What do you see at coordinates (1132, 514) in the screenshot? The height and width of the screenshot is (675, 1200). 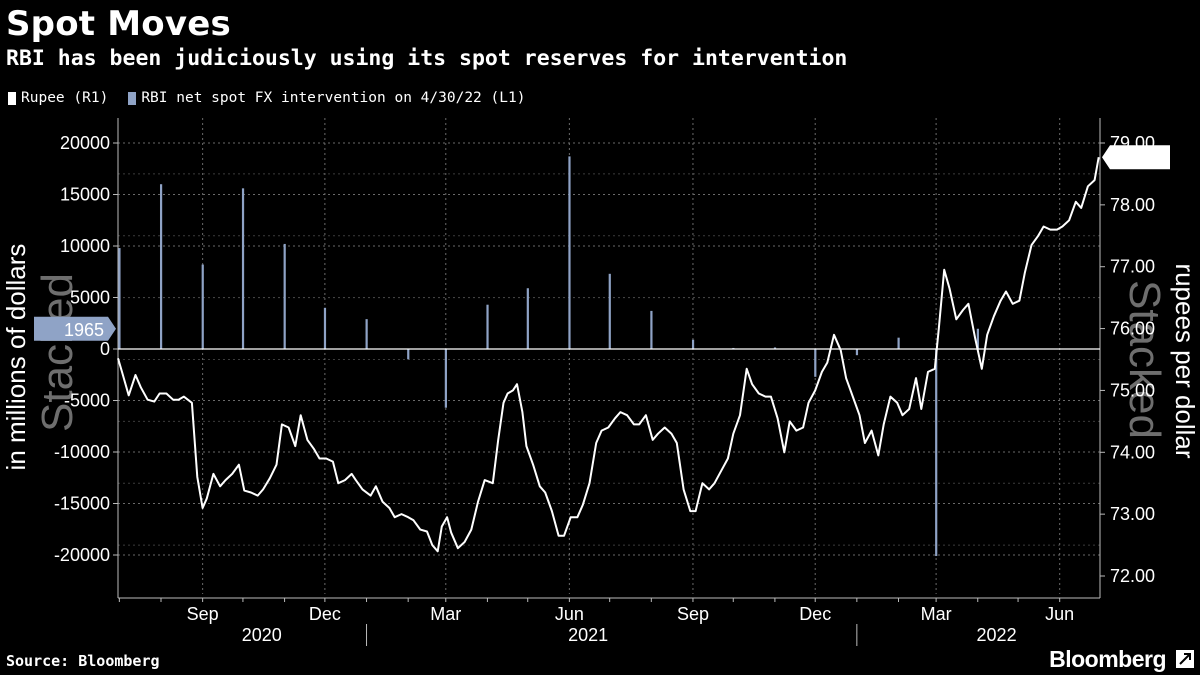 I see `right-tick-label: 73.00` at bounding box center [1132, 514].